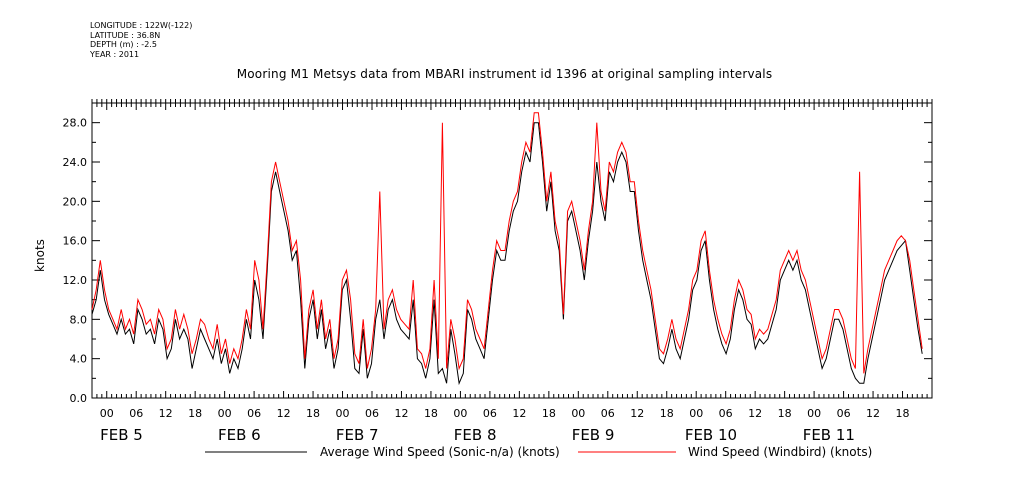 Image resolution: width=1009 pixels, height=504 pixels. What do you see at coordinates (829, 435) in the screenshot?
I see `x-day-label: FEB 11` at bounding box center [829, 435].